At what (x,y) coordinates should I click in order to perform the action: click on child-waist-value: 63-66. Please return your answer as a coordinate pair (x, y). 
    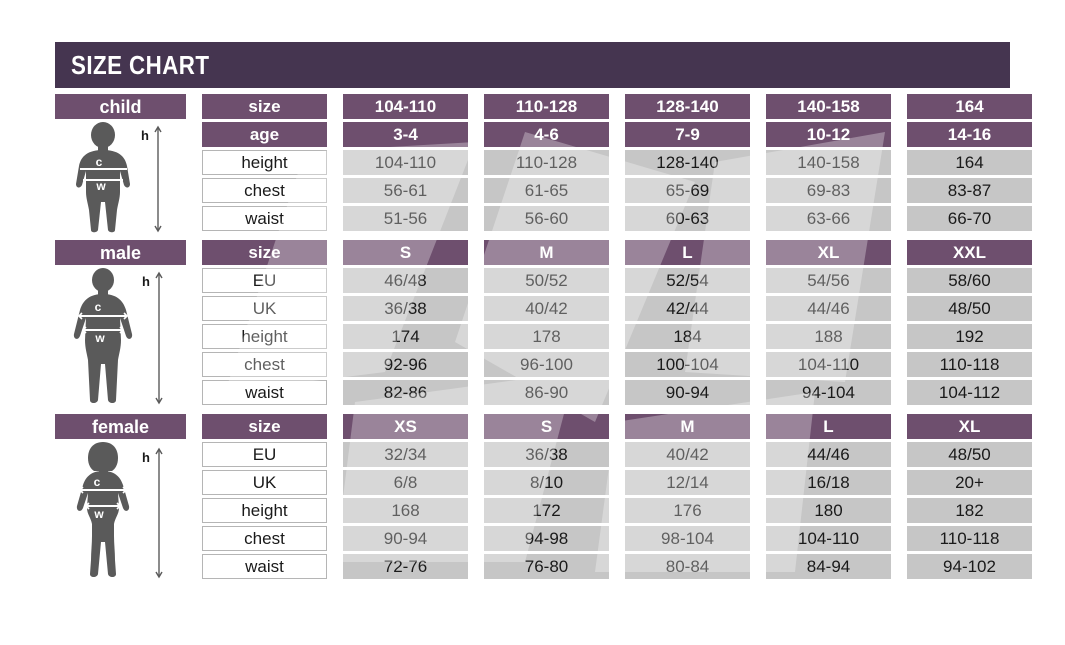
    Looking at the image, I should click on (828, 218).